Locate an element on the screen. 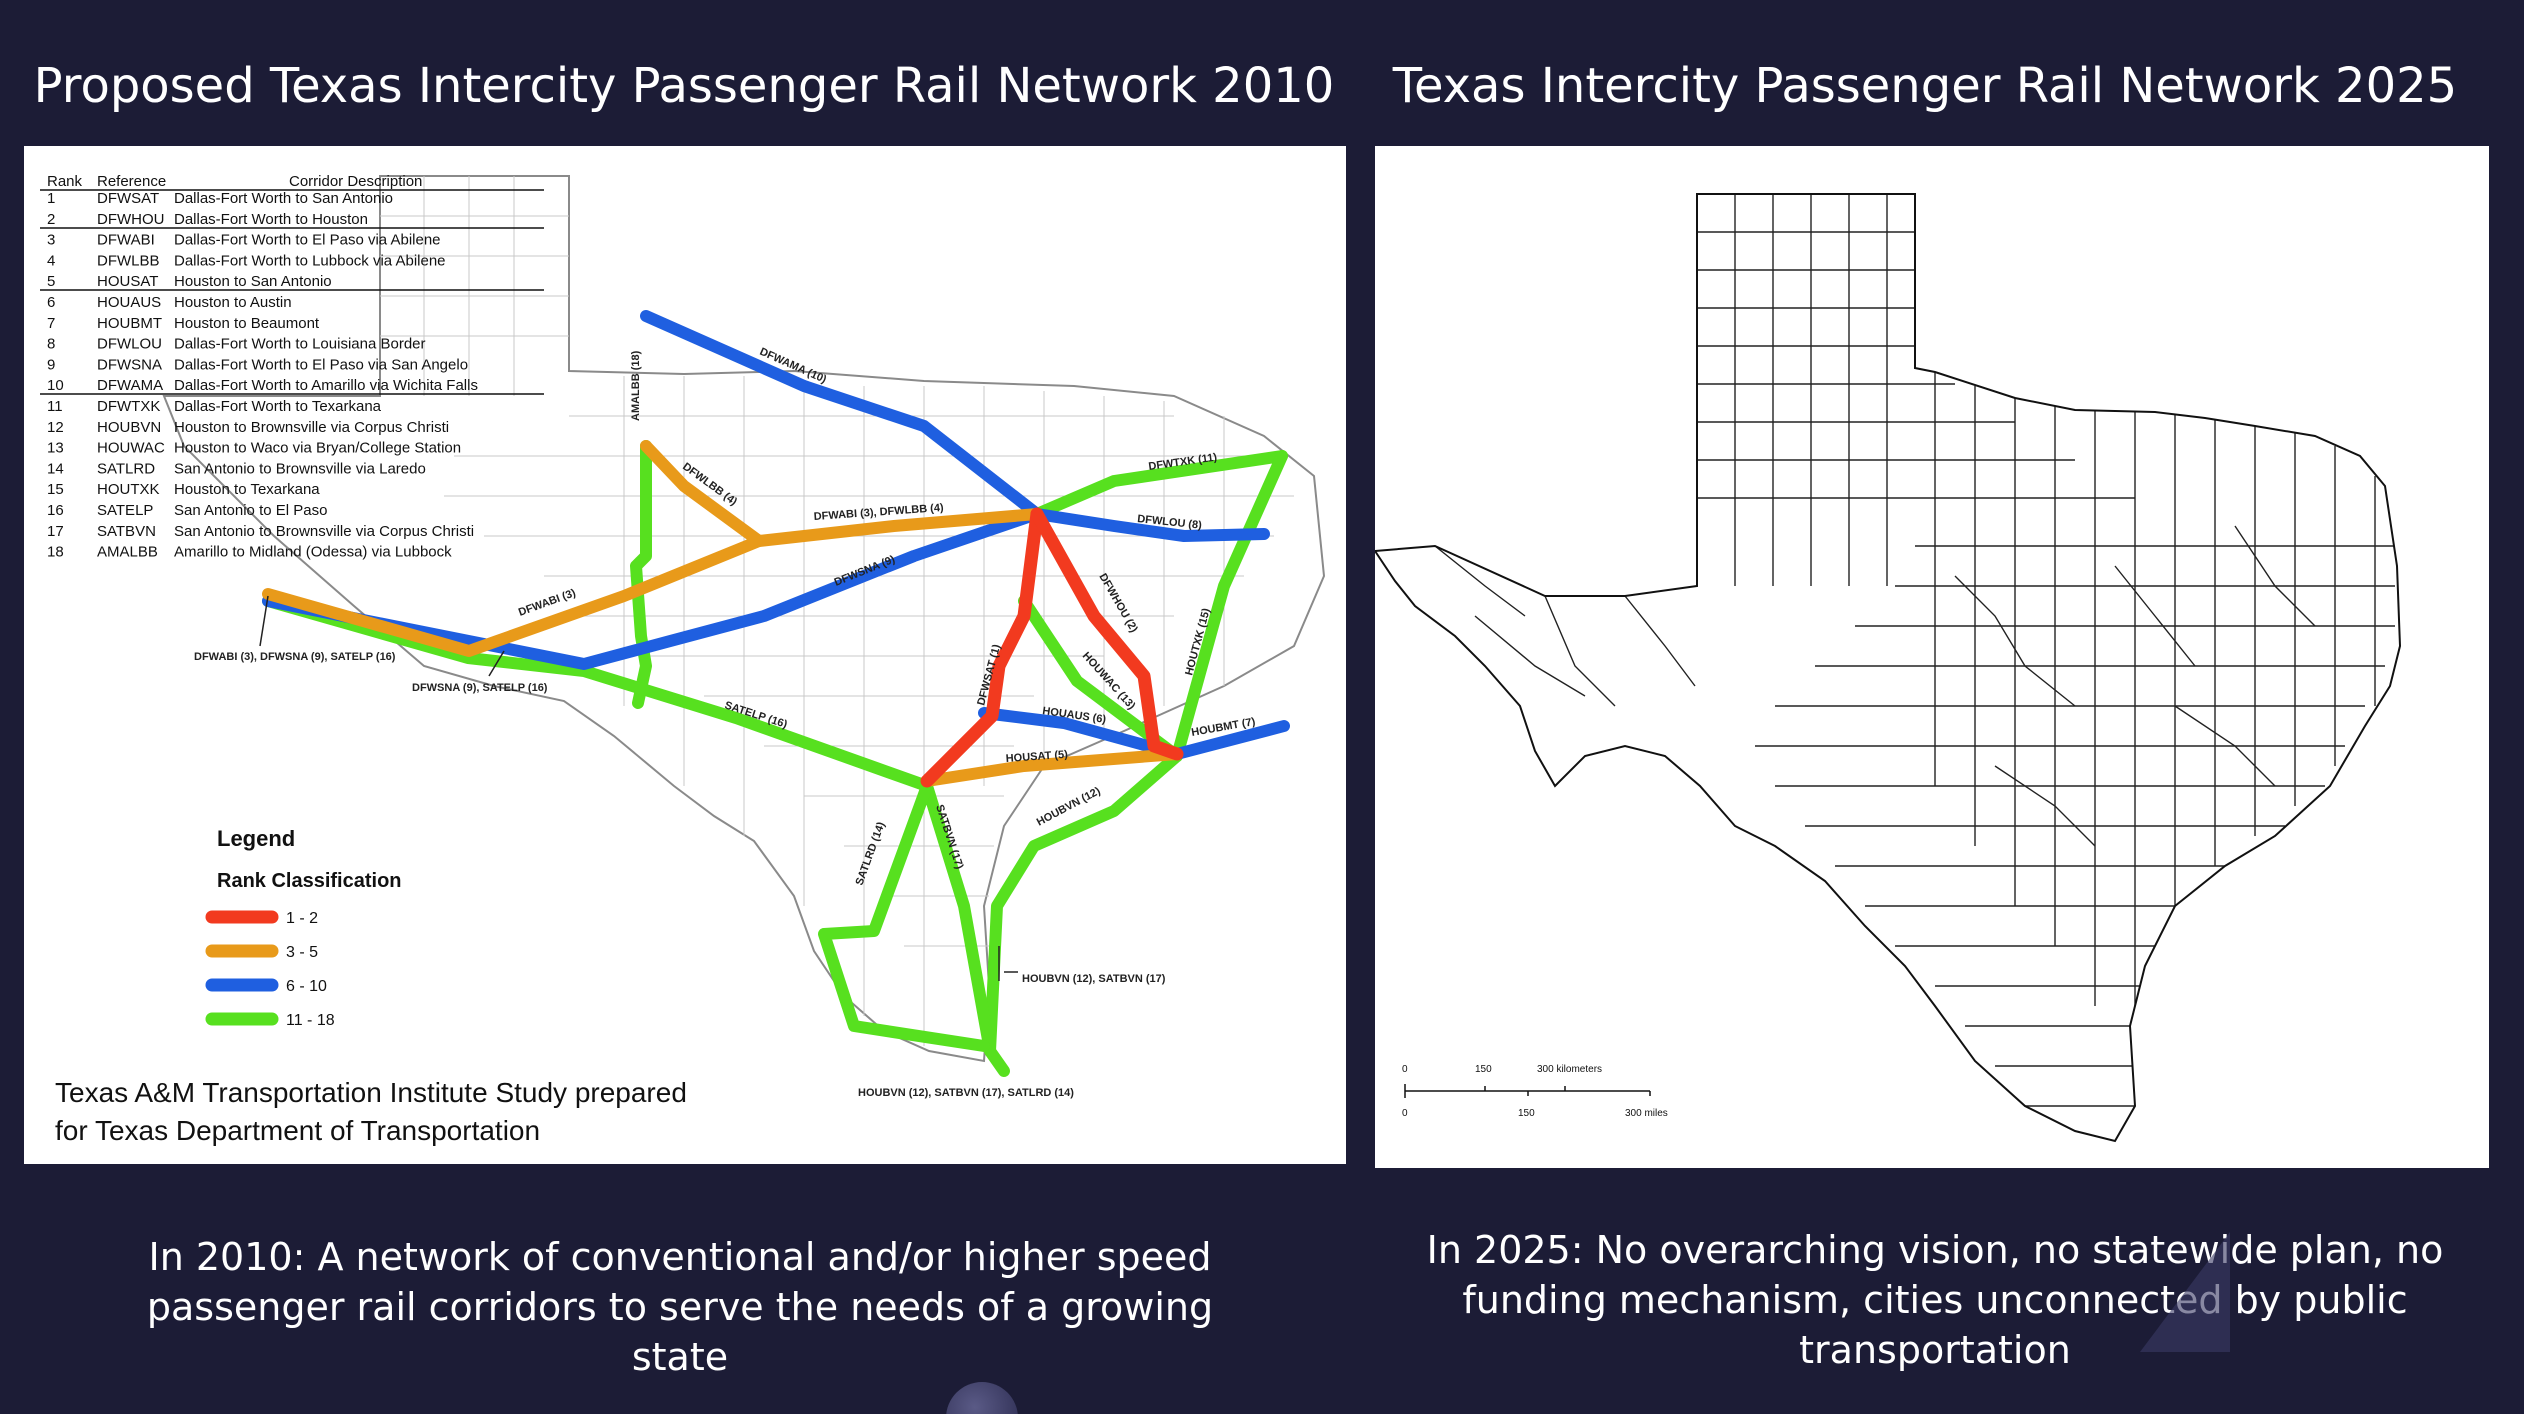  scale-mi-150: 150 is located at coordinates (1526, 1113).